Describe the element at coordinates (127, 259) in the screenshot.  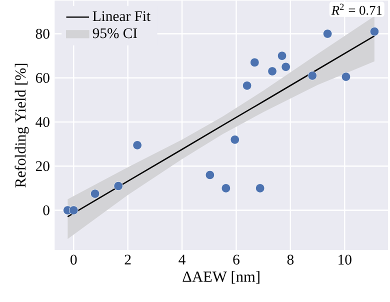
I see `x-tick-label: 2` at that location.